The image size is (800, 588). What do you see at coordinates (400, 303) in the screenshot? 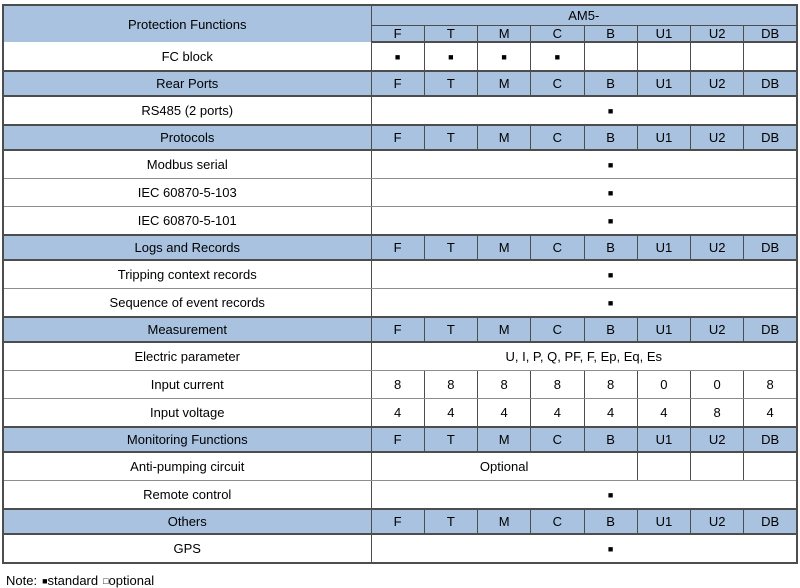
I see `table-row: Sequence of event records ■` at bounding box center [400, 303].